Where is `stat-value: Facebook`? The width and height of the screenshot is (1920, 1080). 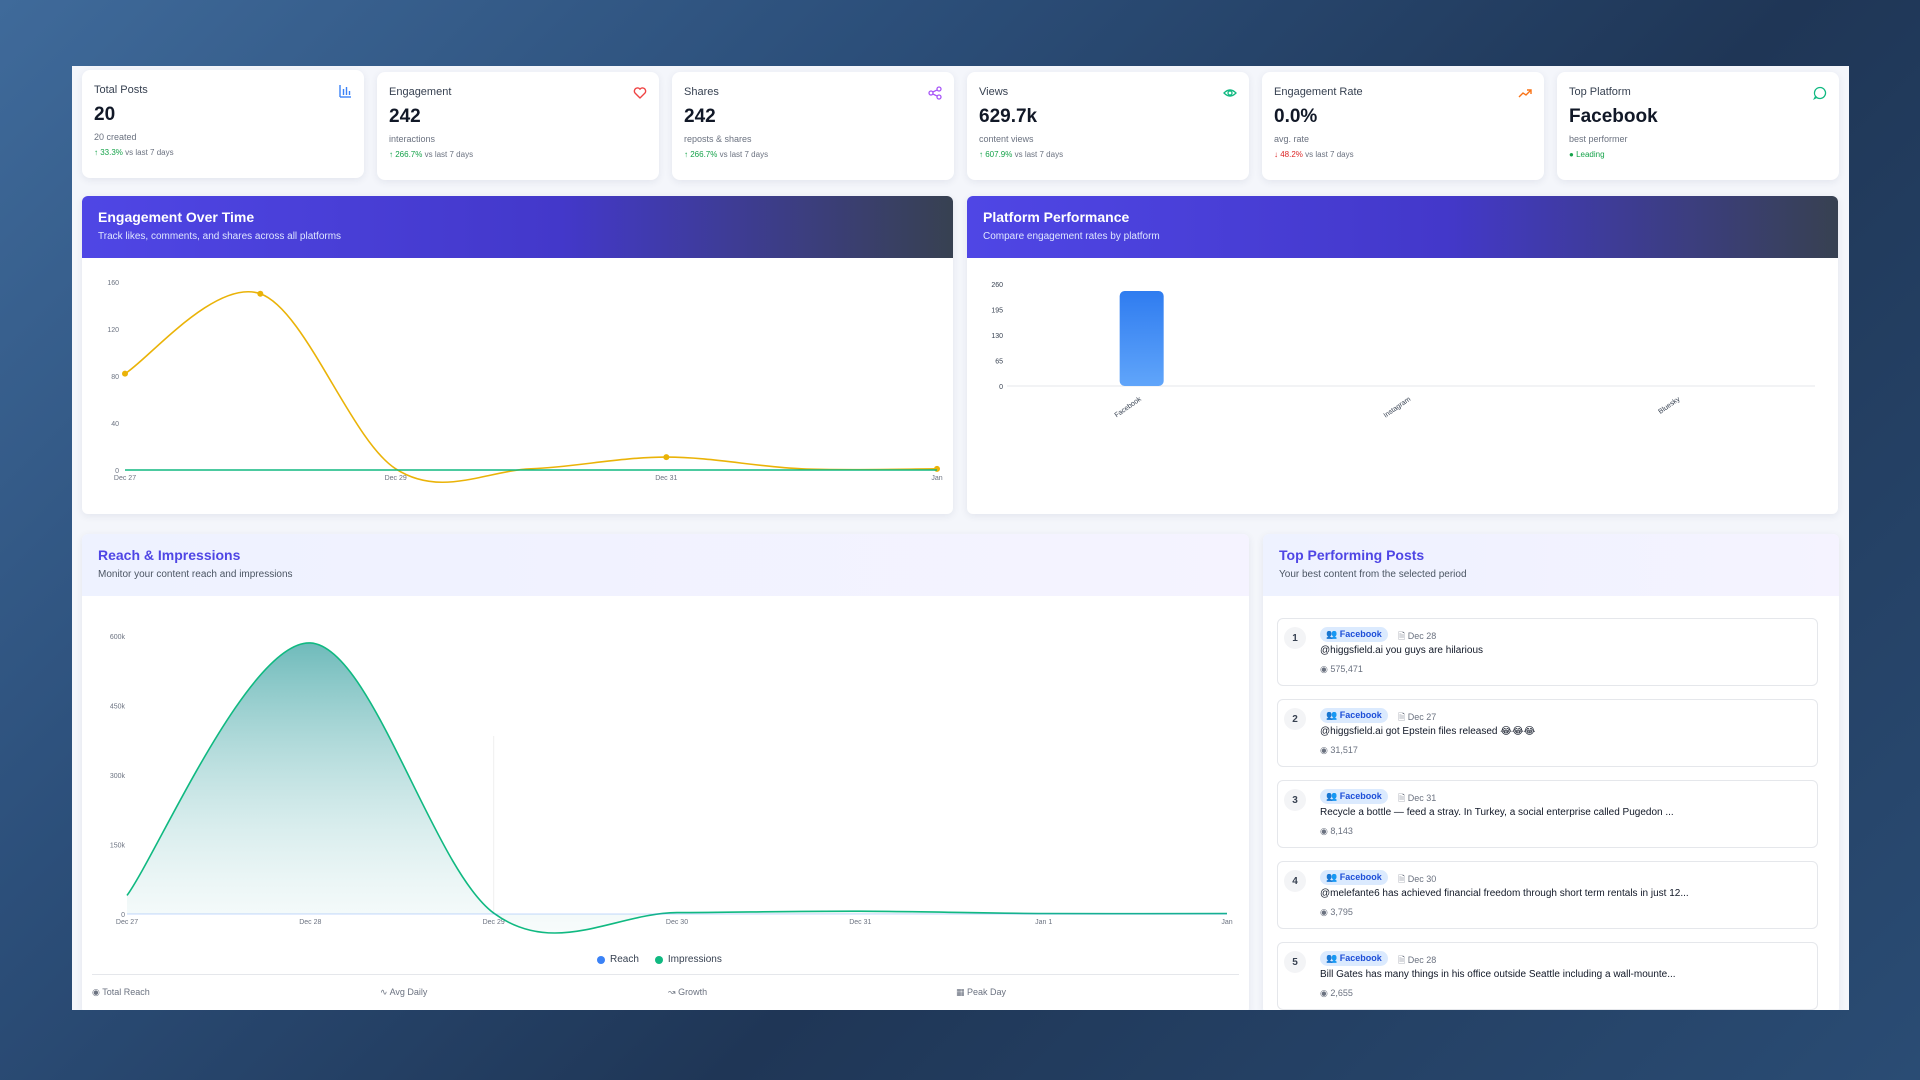
stat-value: Facebook is located at coordinates (1613, 116).